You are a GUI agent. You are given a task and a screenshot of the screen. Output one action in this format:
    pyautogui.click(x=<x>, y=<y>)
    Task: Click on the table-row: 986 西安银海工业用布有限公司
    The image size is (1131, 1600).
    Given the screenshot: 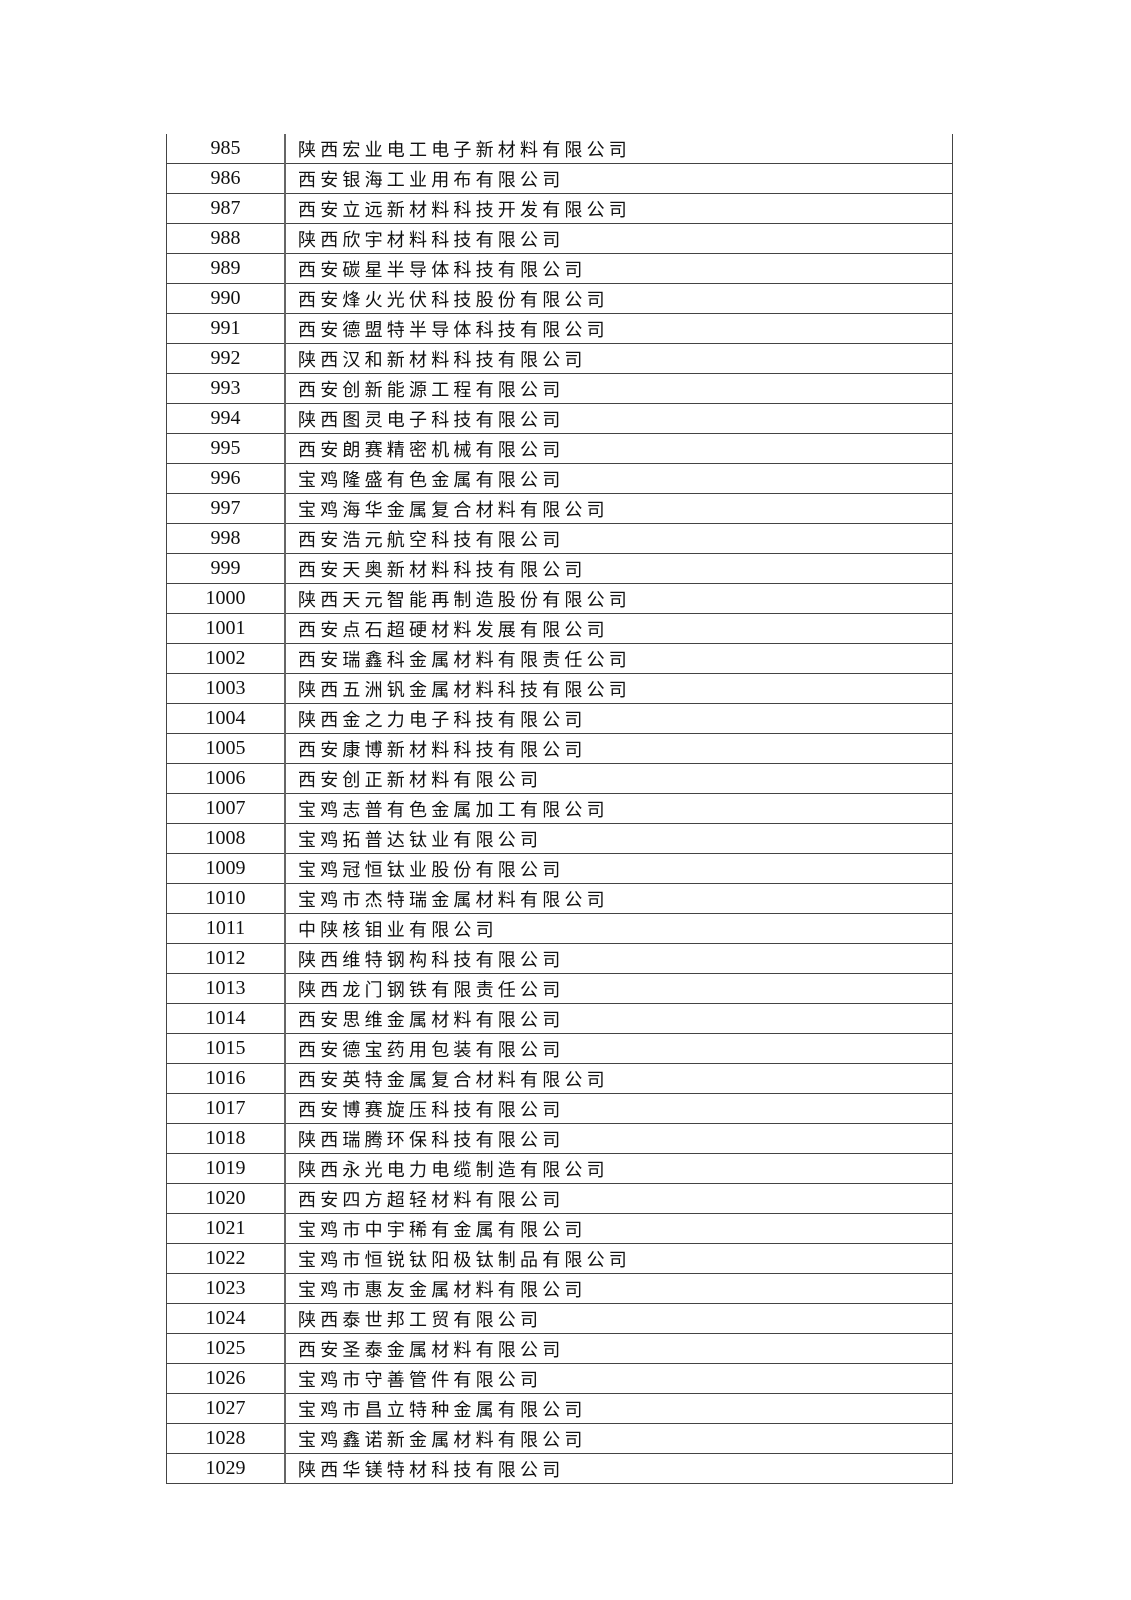 What is the action you would take?
    pyautogui.click(x=559, y=178)
    